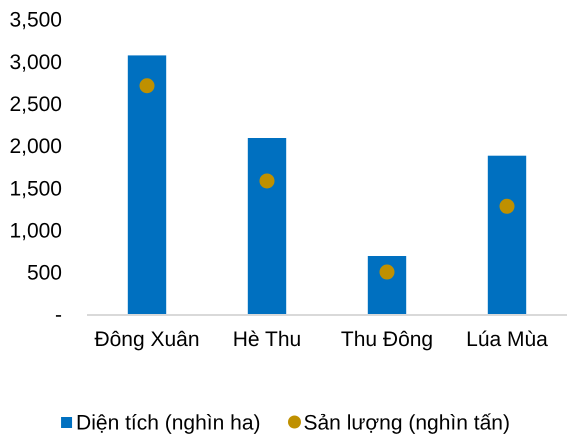 The image size is (571, 438). I want to click on x-tick-label: Đông Xuân, so click(147, 339).